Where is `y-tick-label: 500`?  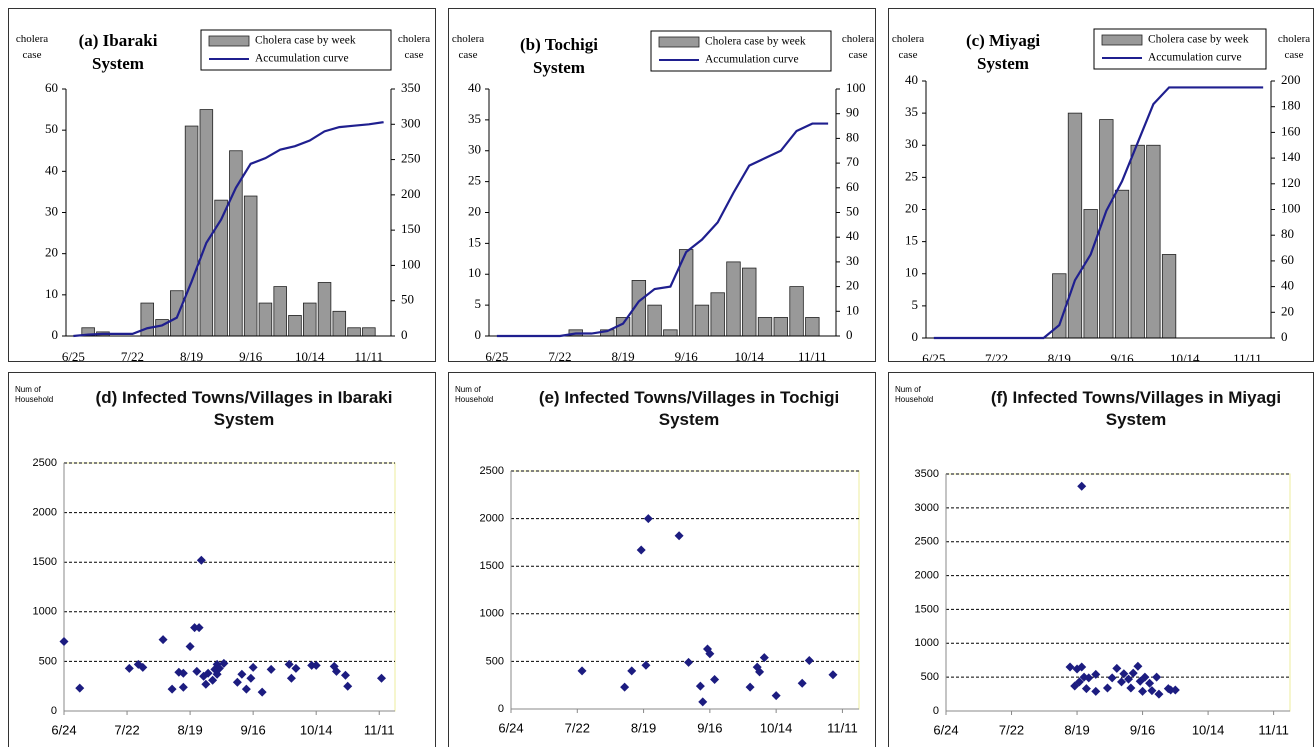 y-tick-label: 500 is located at coordinates (495, 661).